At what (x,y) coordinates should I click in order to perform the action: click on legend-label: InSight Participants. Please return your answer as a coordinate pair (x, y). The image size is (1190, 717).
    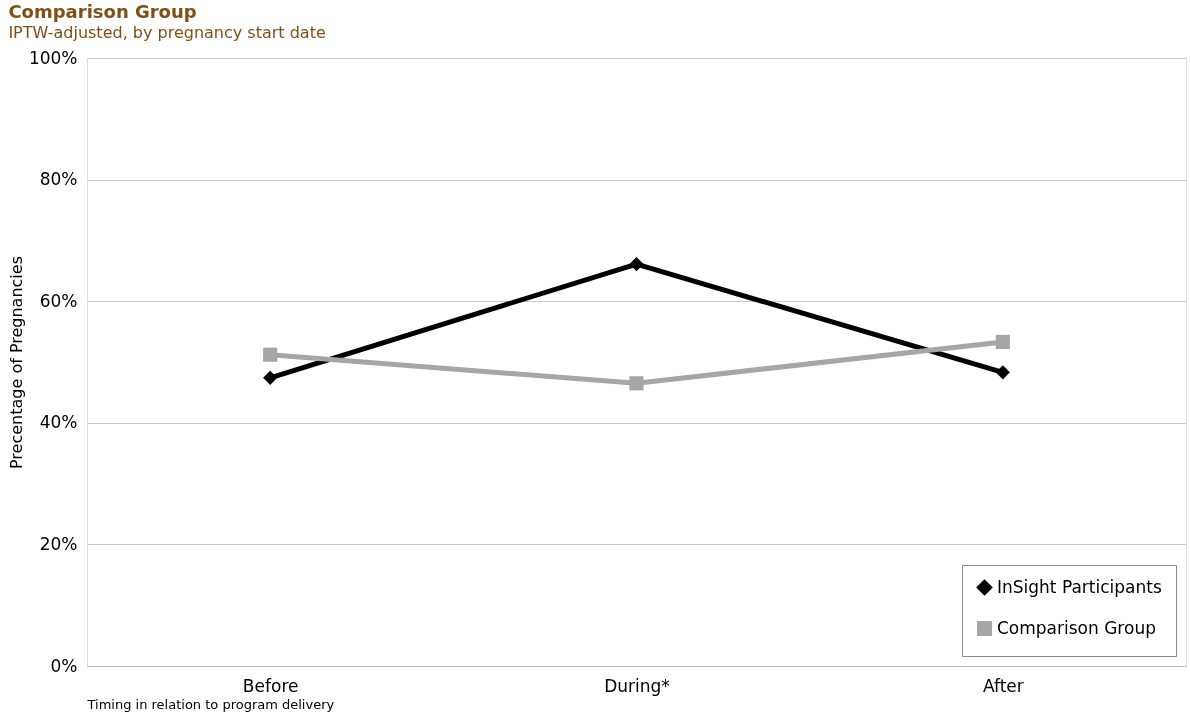
    Looking at the image, I should click on (1079, 586).